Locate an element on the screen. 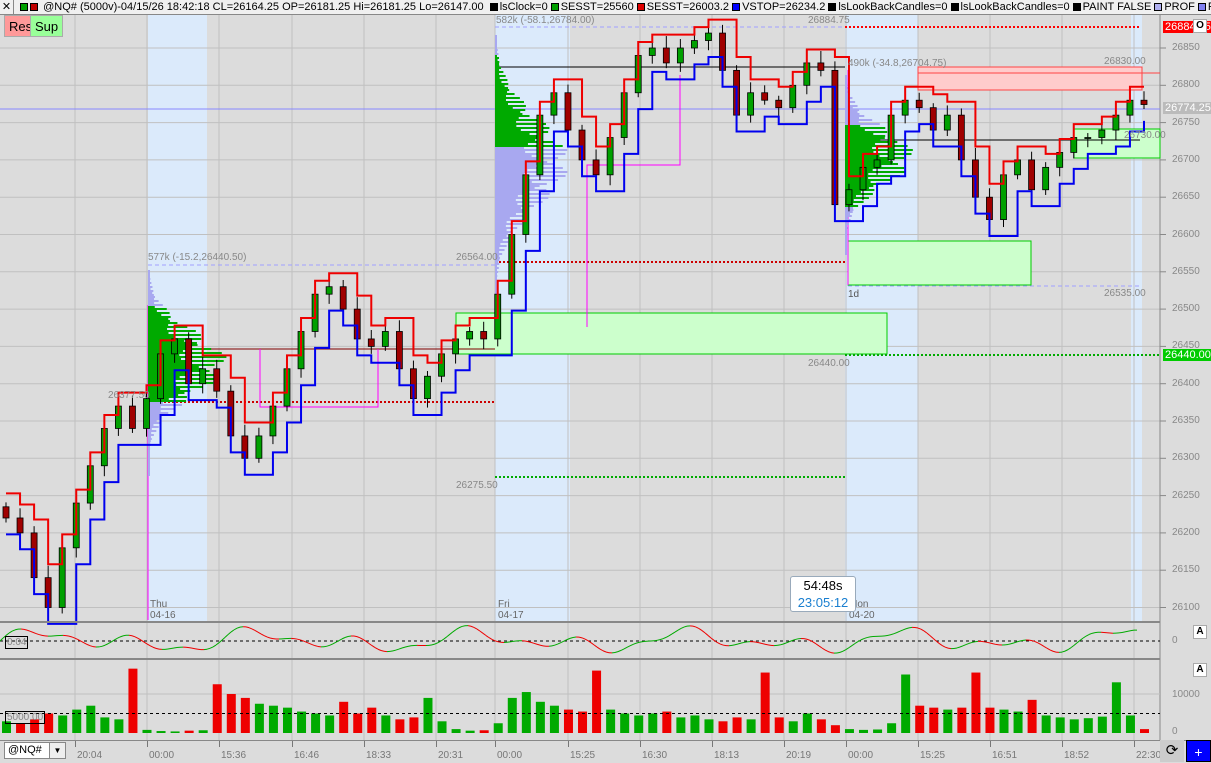  plus-icon: + is located at coordinates (1198, 751).